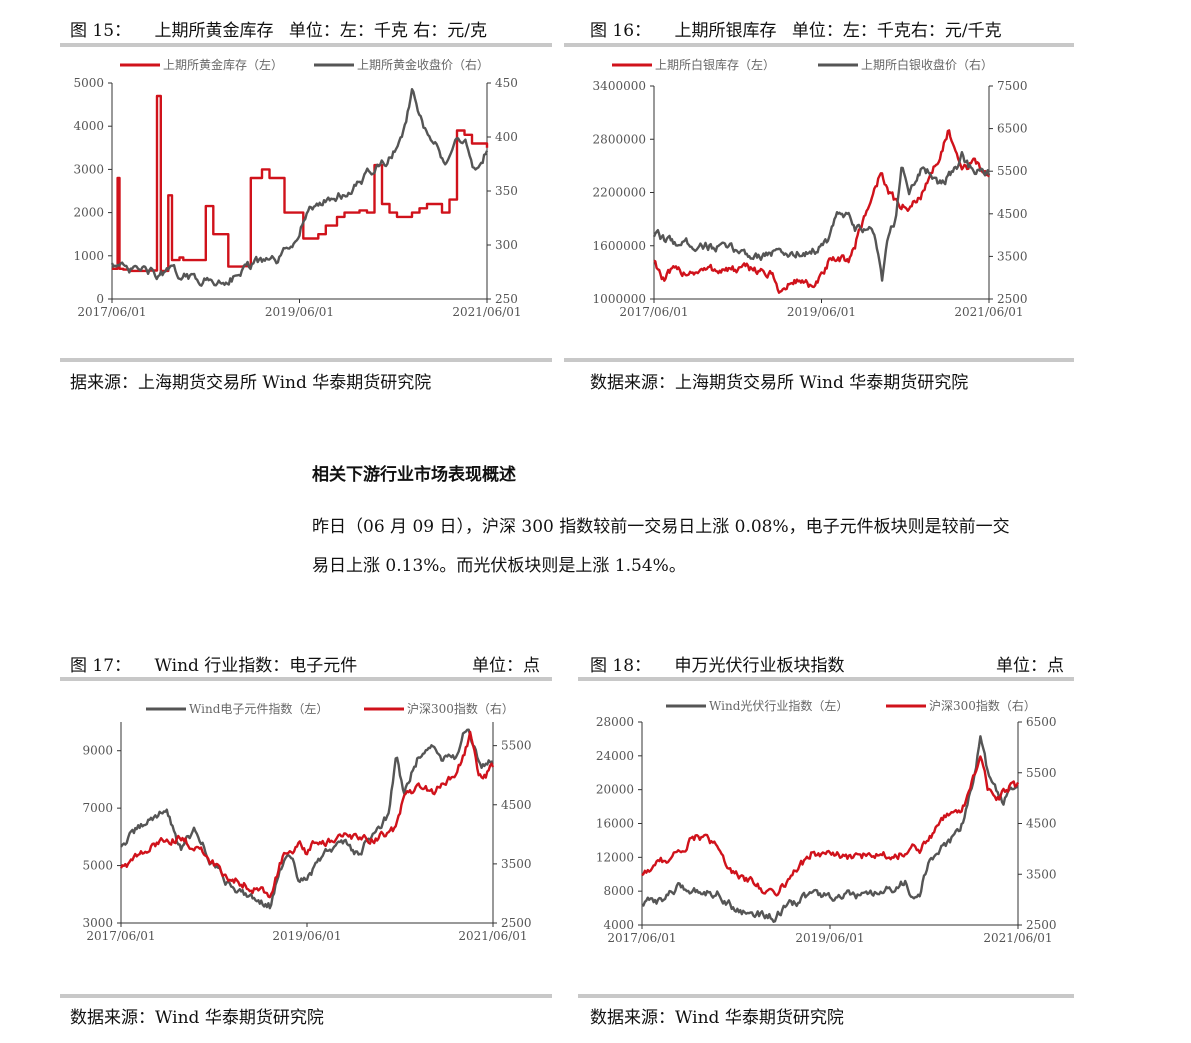 The image size is (1191, 1043). What do you see at coordinates (499, 566) in the screenshot?
I see `section-paragraph-line-2: 易日上涨 0.13%。而光伏板块则是上涨 1.54%。` at bounding box center [499, 566].